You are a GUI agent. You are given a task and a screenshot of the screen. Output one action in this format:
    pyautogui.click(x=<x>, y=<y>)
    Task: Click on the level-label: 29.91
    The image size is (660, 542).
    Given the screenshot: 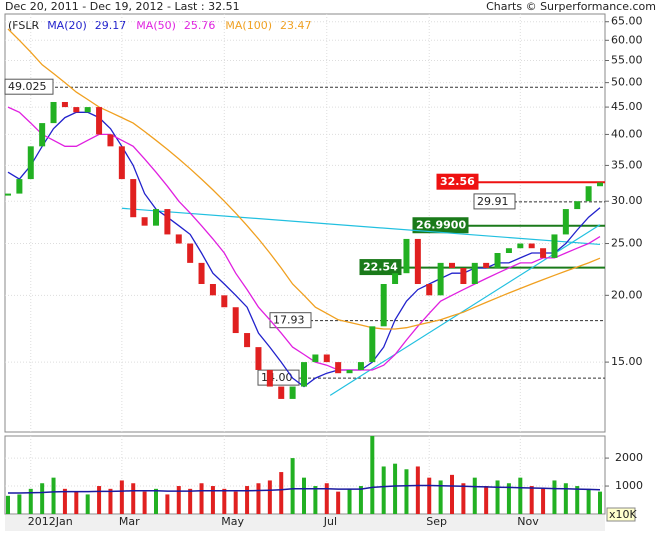 What is the action you would take?
    pyautogui.click(x=493, y=201)
    